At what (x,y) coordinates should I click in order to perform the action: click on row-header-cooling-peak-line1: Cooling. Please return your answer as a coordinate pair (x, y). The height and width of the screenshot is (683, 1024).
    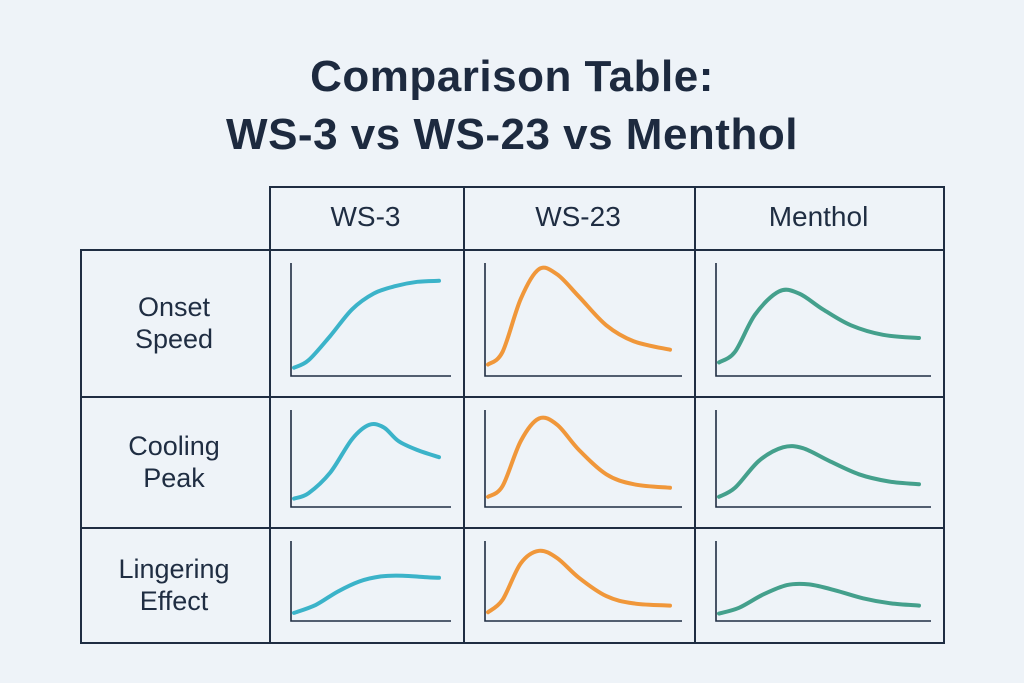
    Looking at the image, I should click on (174, 446).